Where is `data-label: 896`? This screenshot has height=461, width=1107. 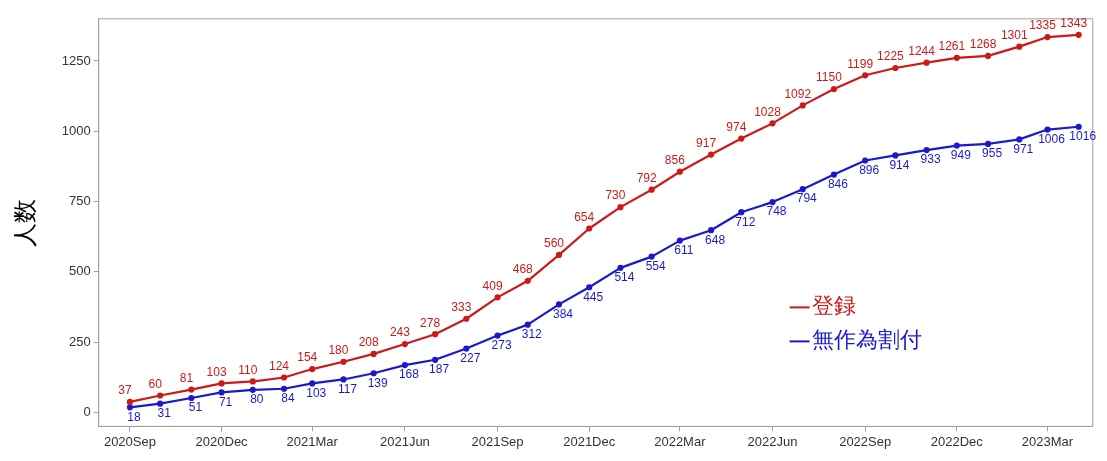
data-label: 896 is located at coordinates (869, 169).